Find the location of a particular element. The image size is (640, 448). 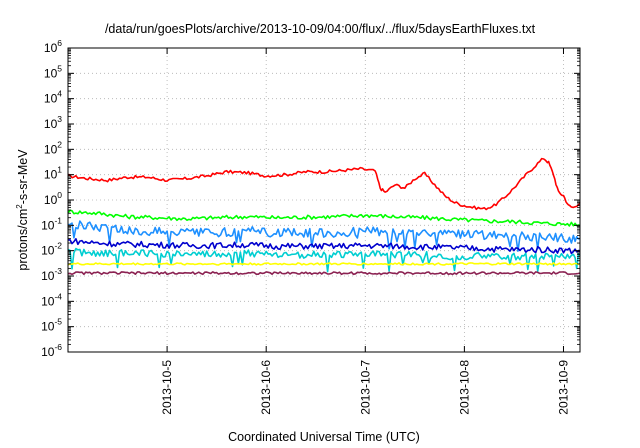

x-tick-label: 2013-10-8 is located at coordinates (464, 387).